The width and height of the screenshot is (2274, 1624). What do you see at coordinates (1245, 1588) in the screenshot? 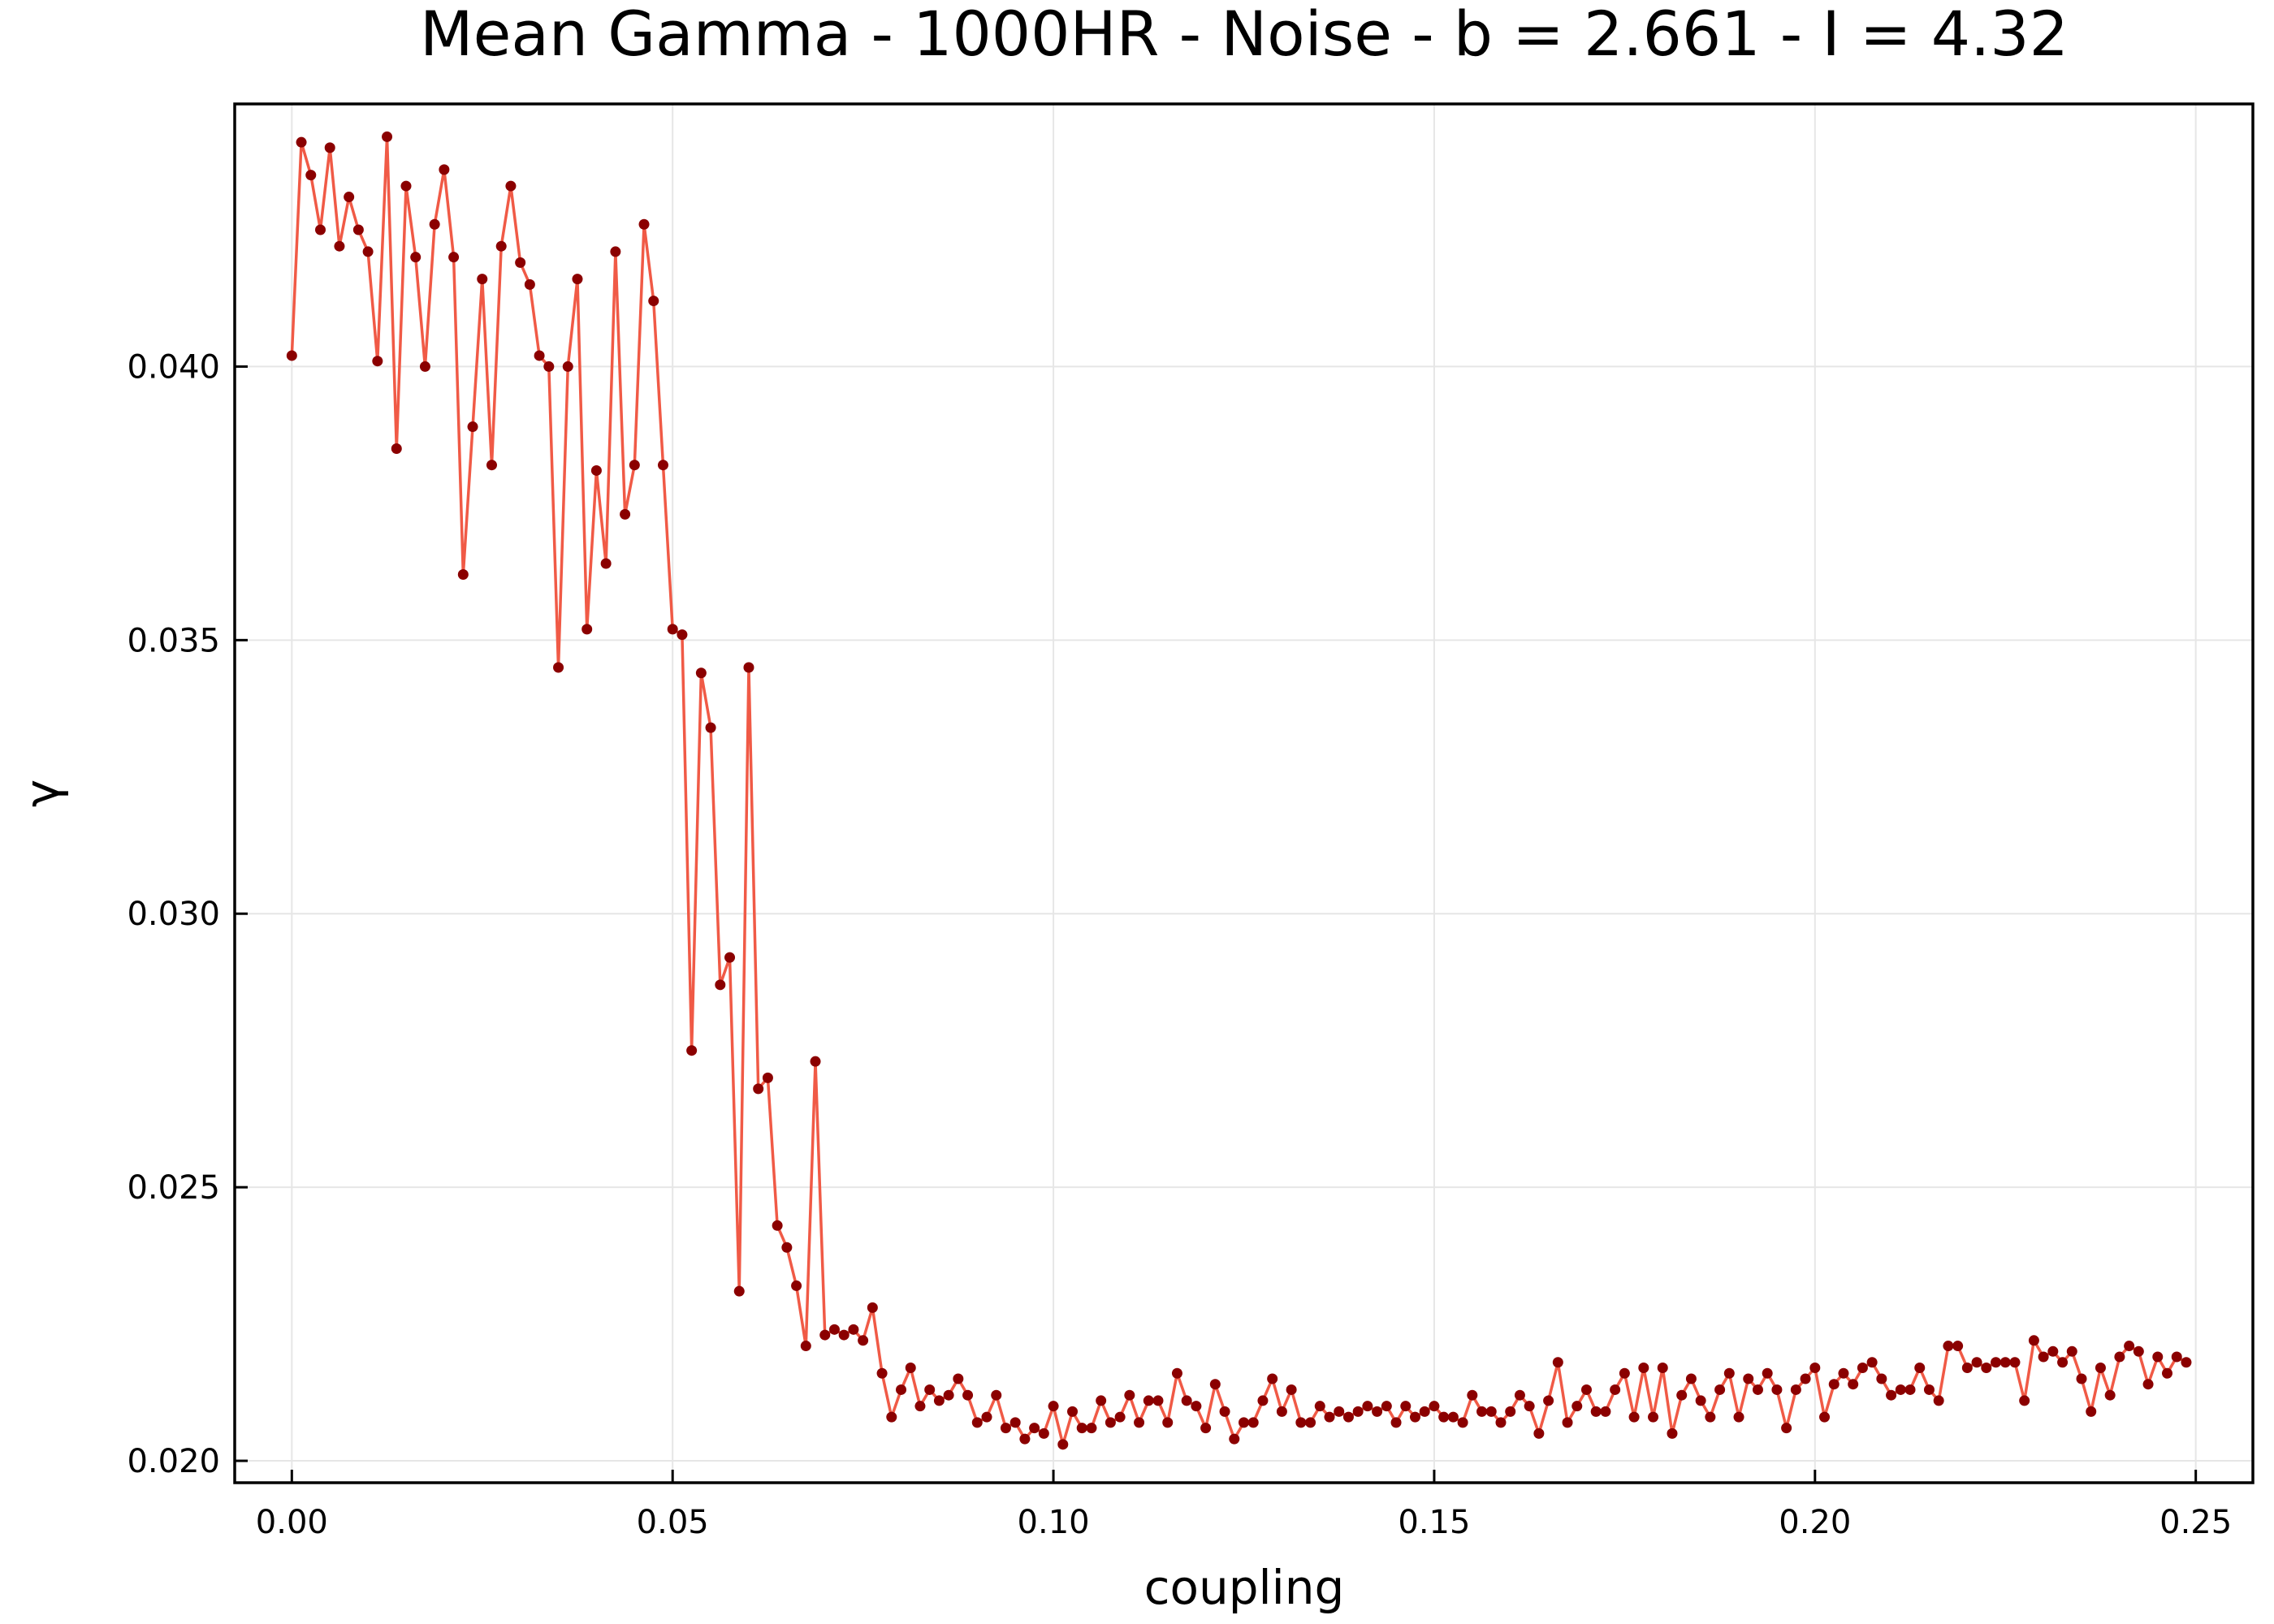
I see `x-axis-label: coupling` at bounding box center [1245, 1588].